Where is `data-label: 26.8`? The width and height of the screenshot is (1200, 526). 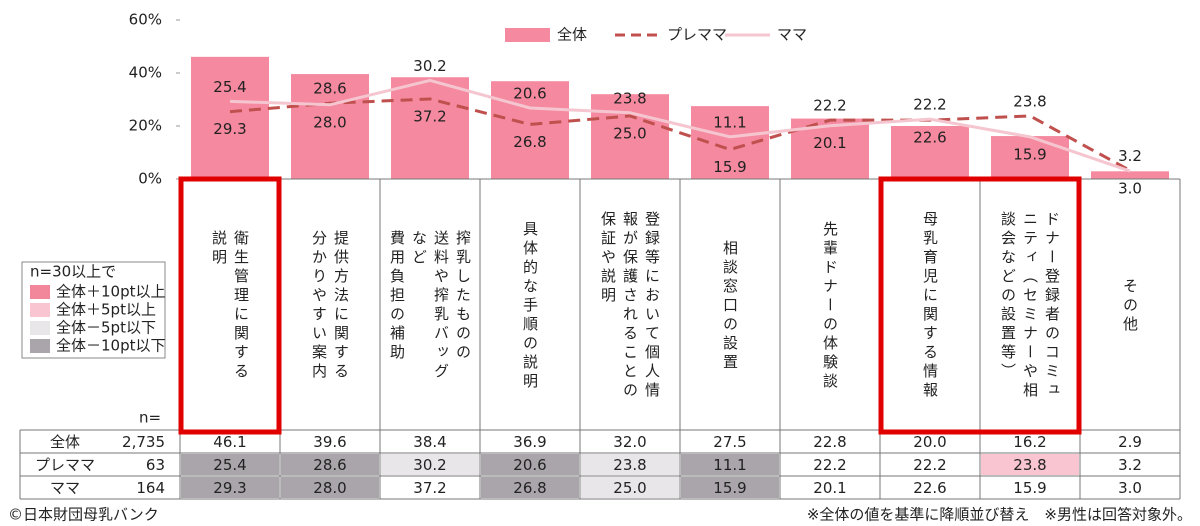
data-label: 26.8 is located at coordinates (529, 142).